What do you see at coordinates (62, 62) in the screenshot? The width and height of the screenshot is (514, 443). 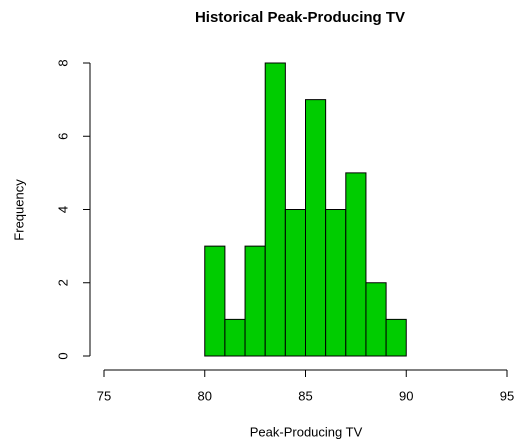 I see `y-tick-label: 8` at bounding box center [62, 62].